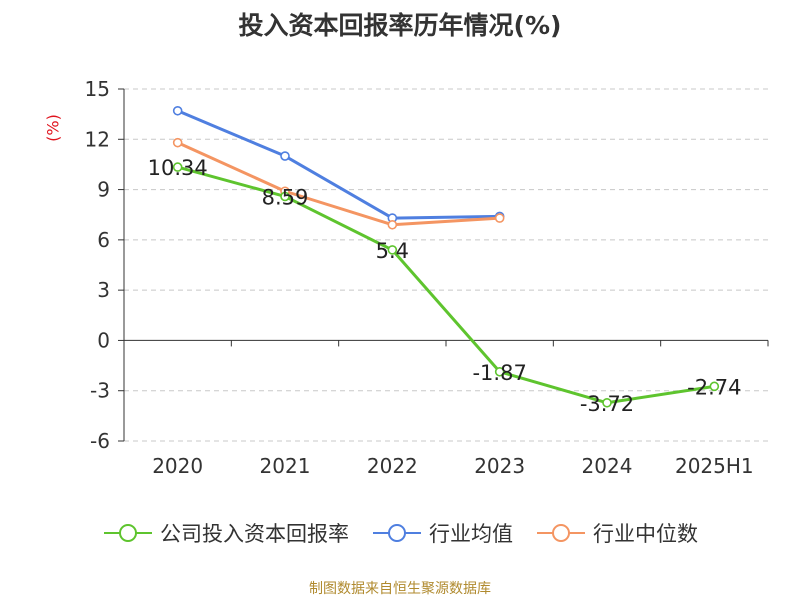  Describe the element at coordinates (97, 89) in the screenshot. I see `y-tick-label: 15` at that location.